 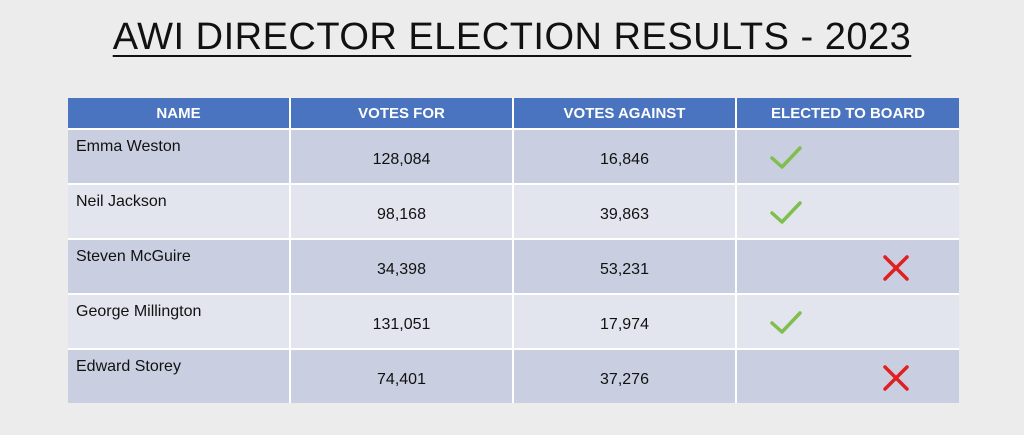 What do you see at coordinates (401, 266) in the screenshot?
I see `cell-votes-for: 34,398` at bounding box center [401, 266].